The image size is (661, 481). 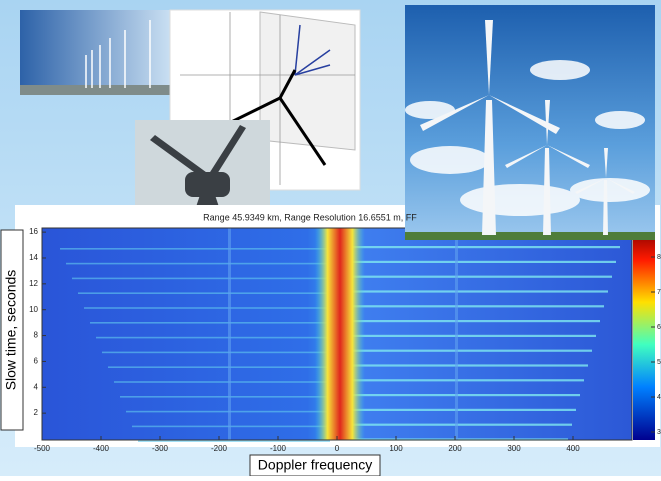 I want to click on y-tick-label: 8, so click(x=36, y=335).